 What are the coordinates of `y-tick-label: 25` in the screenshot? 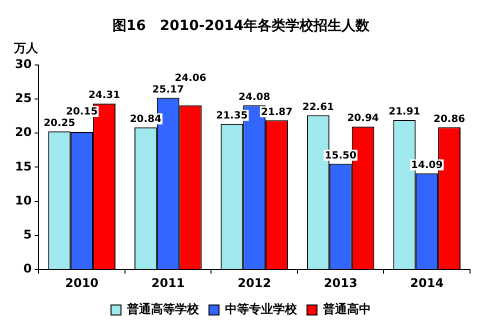 It's located at (23, 98).